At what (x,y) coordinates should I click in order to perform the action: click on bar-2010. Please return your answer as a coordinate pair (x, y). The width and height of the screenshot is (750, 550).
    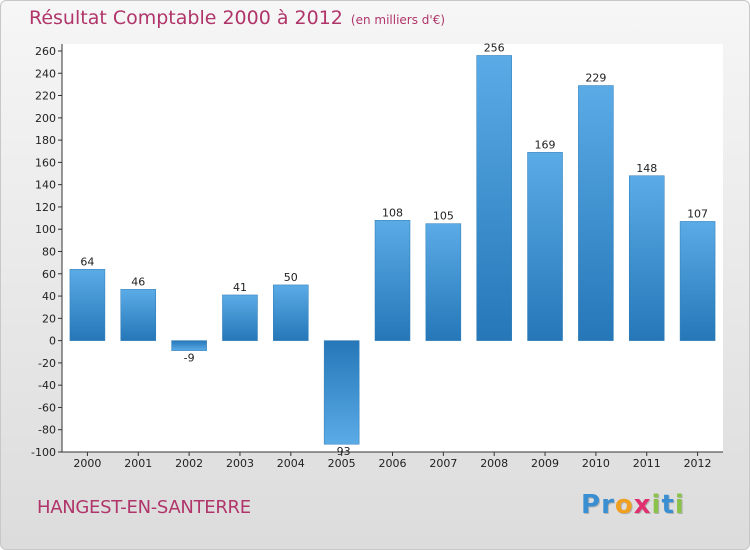
    Looking at the image, I should click on (596, 213).